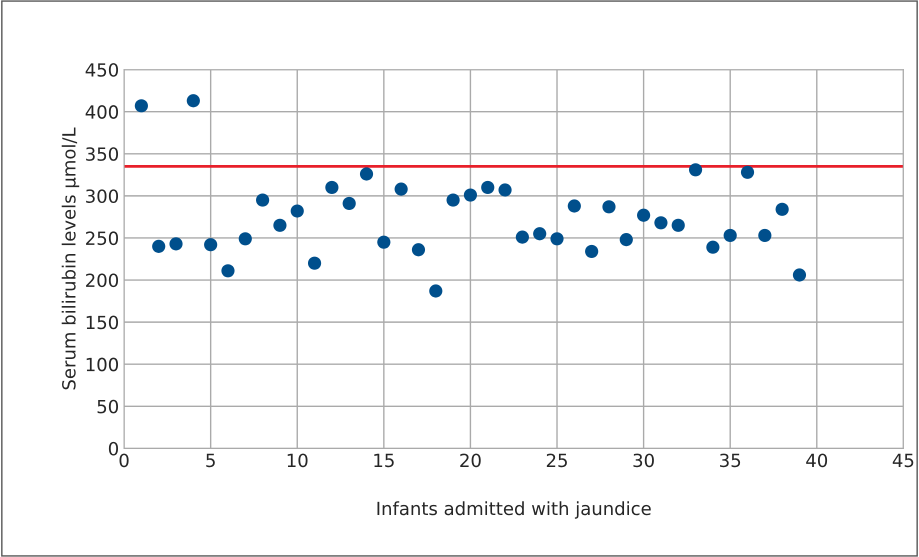 The width and height of the screenshot is (919, 557). What do you see at coordinates (210, 461) in the screenshot?
I see `x-tick-label: 5` at bounding box center [210, 461].